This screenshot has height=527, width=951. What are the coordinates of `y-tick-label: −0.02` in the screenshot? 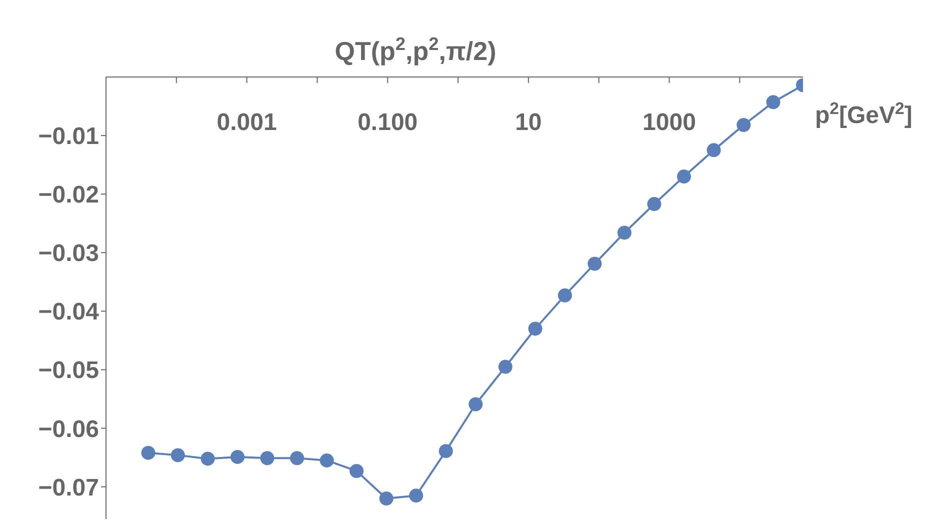 It's located at (68, 195).